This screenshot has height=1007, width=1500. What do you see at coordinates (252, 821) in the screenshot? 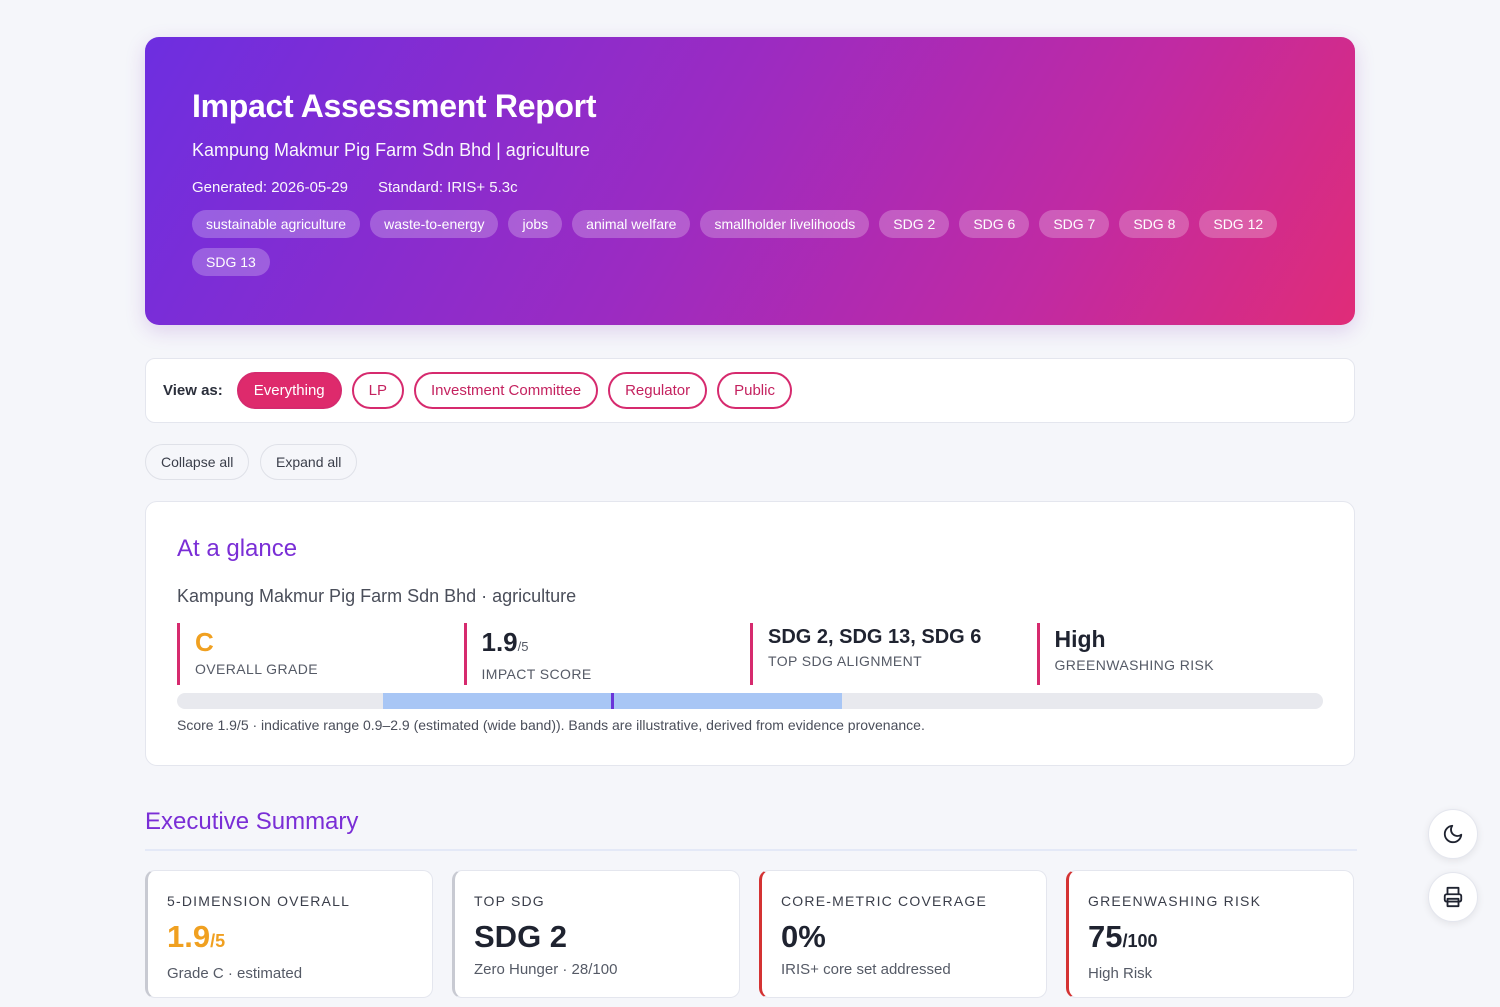
I see `executive-summary-title: Executive Summary` at bounding box center [252, 821].